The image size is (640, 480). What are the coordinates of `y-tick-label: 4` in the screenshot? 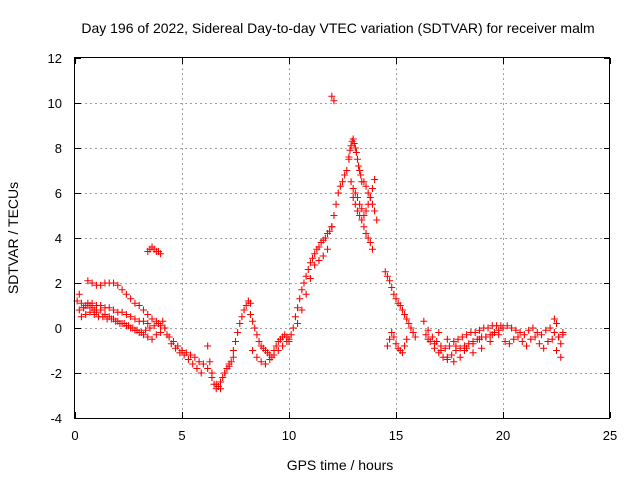 It's located at (58, 238).